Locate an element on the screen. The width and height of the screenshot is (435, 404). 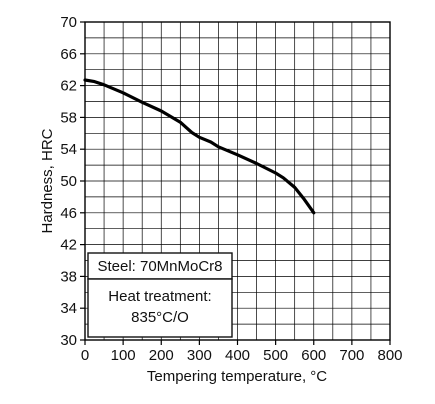
y-tick-label: 62 is located at coordinates (68, 86).